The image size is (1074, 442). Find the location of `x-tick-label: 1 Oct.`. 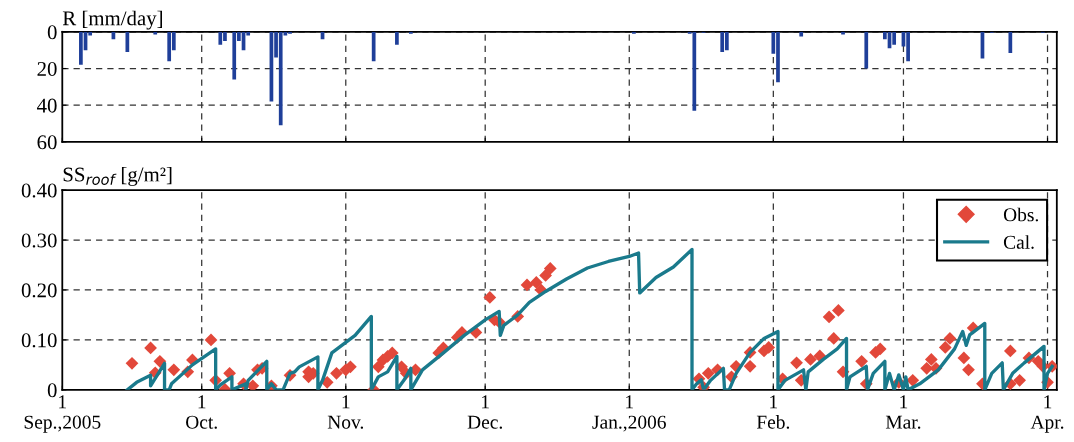

x-tick-label: 1 Oct. is located at coordinates (201, 412).